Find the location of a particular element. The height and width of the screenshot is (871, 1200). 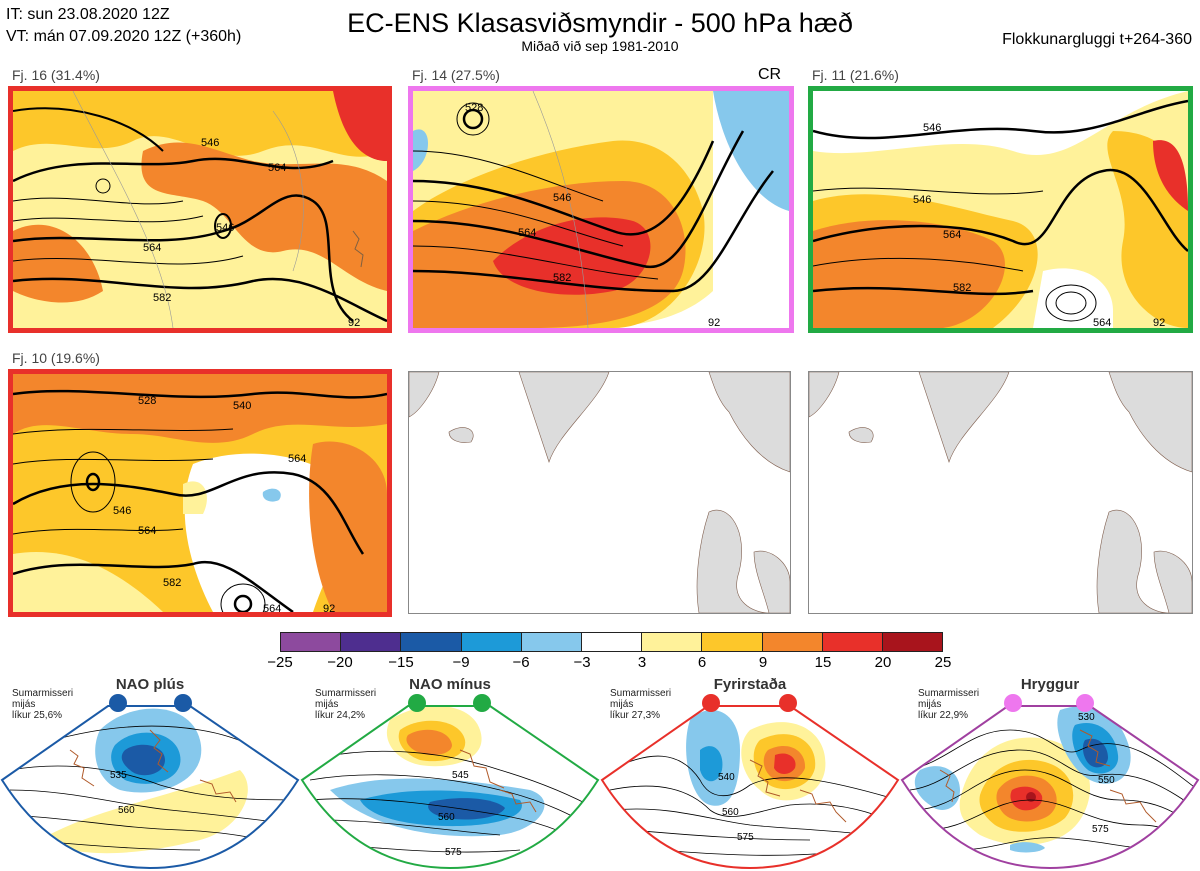

cluster-4-contour-label: 540 is located at coordinates (242, 406).